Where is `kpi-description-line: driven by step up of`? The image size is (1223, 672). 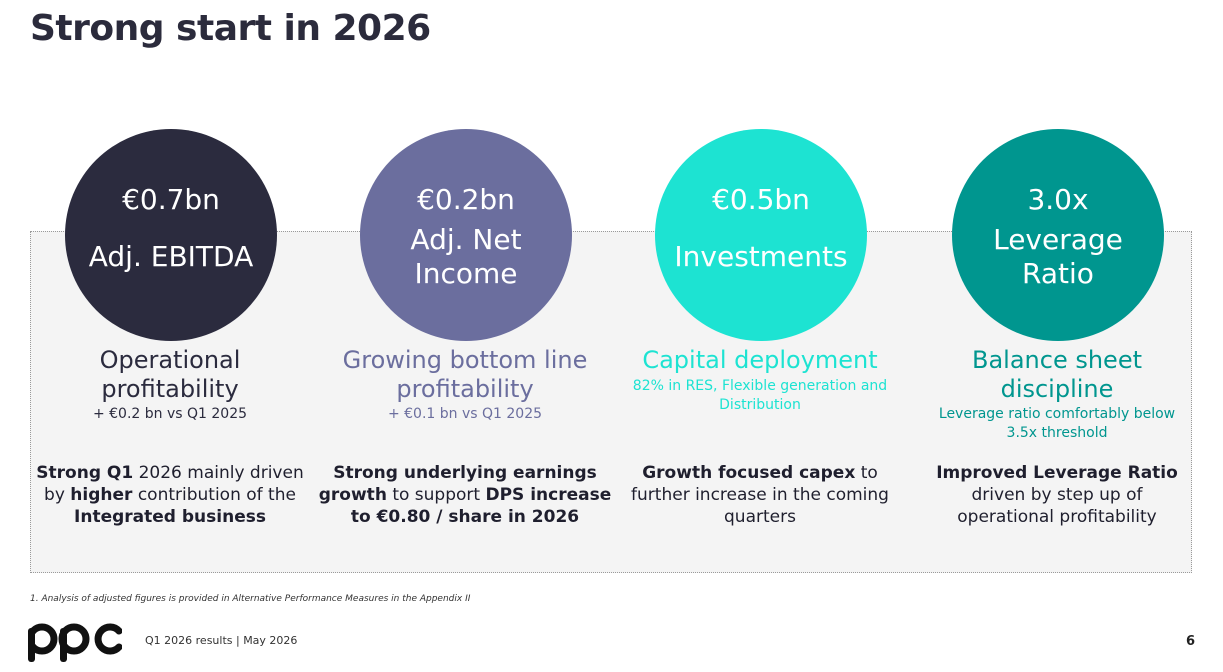 kpi-description-line: driven by step up of is located at coordinates (1057, 495).